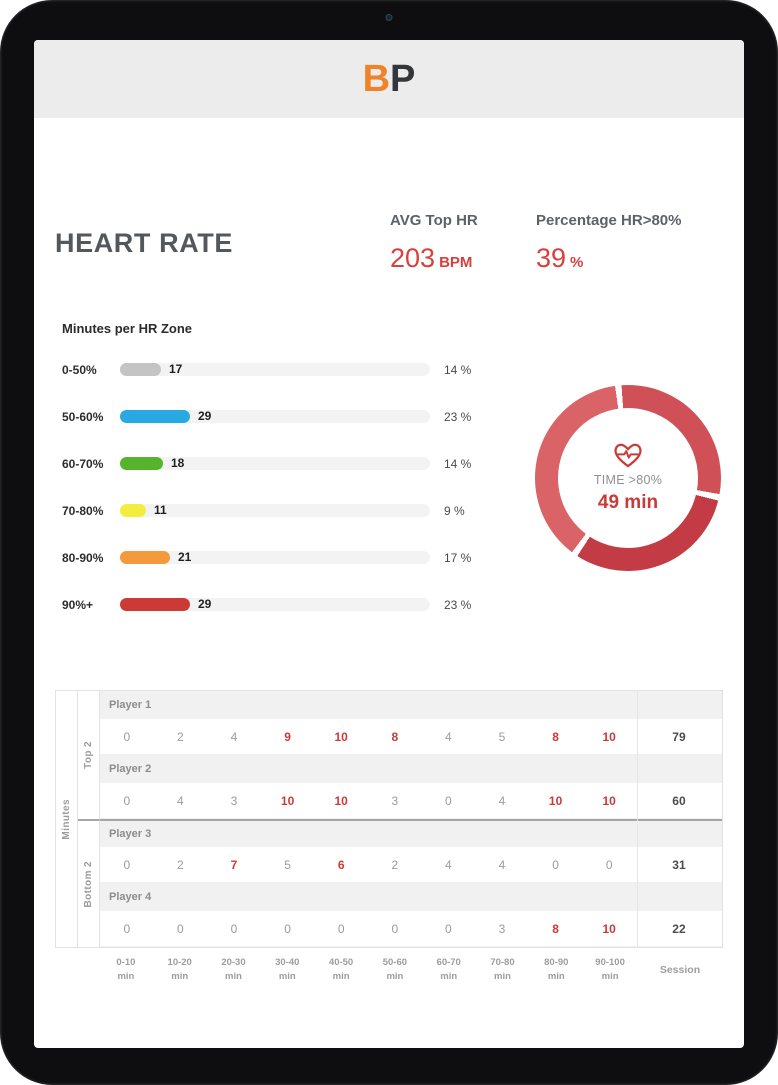 The width and height of the screenshot is (778, 1085). I want to click on donut-label: TIME >80%, so click(628, 480).